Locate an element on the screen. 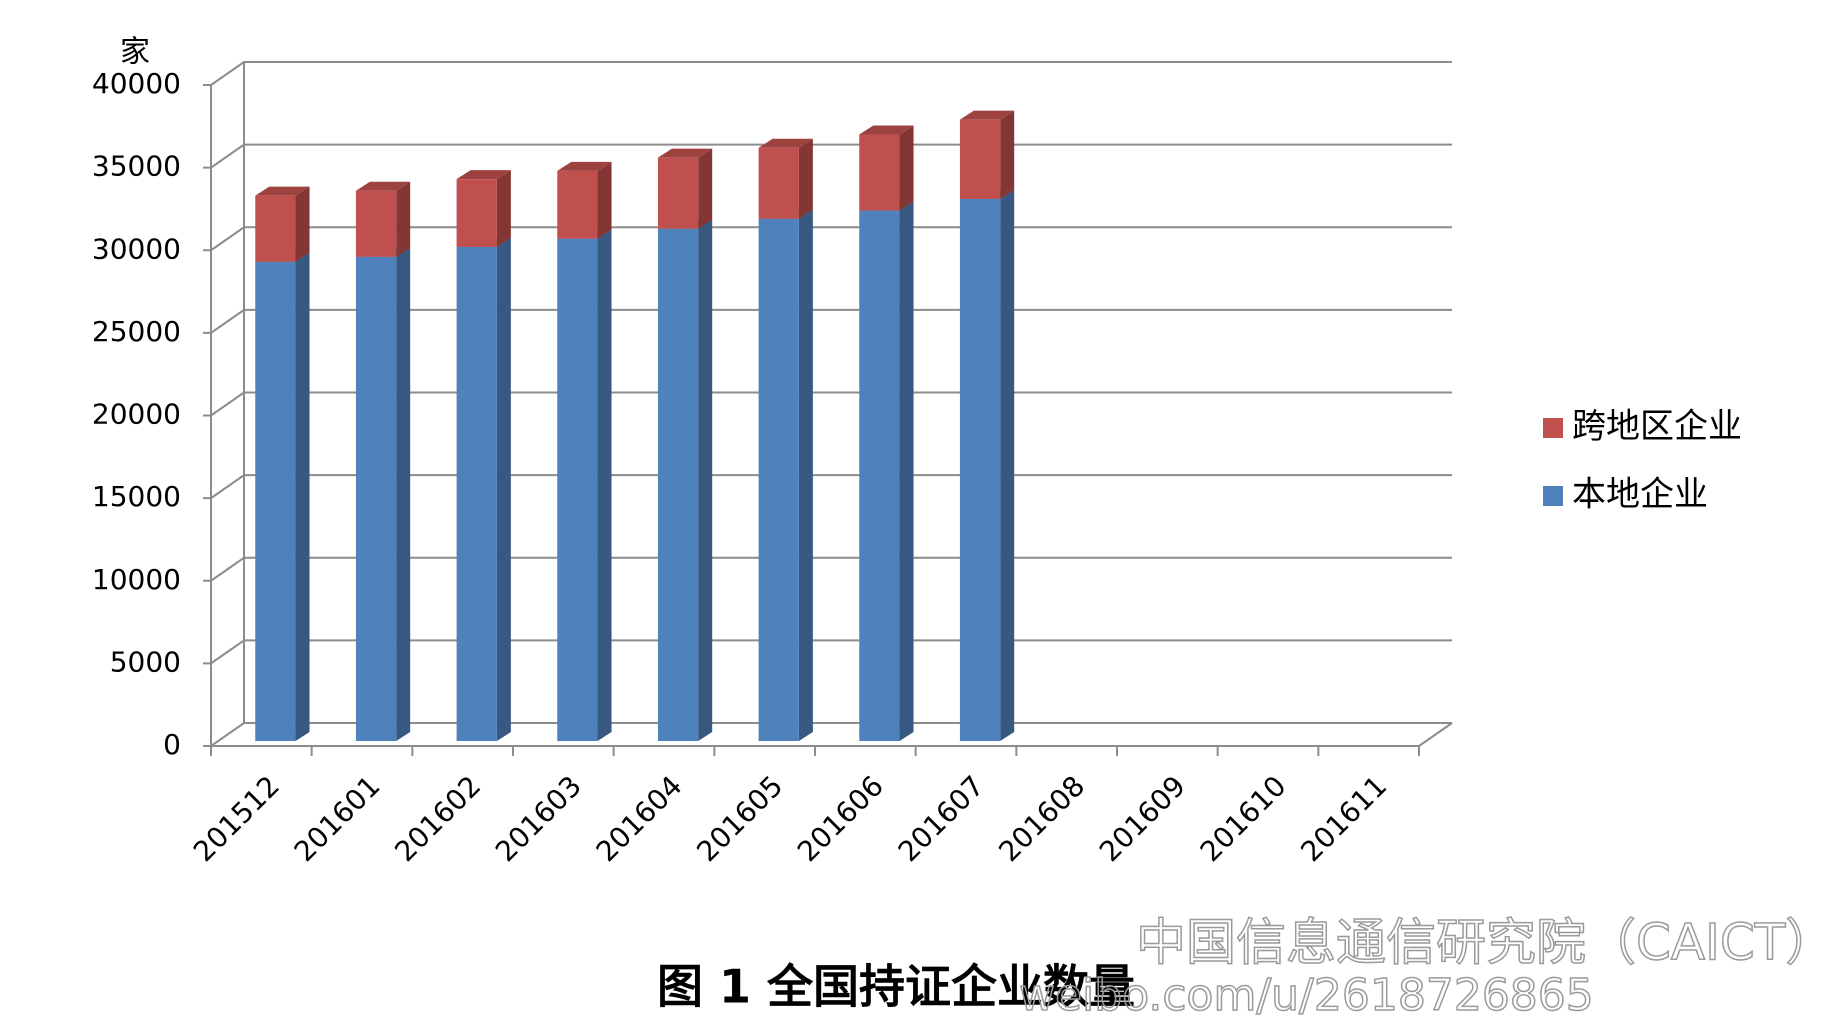 Image resolution: width=1827 pixels, height=1025 pixels. y-tick-label: 25000 is located at coordinates (136, 331).